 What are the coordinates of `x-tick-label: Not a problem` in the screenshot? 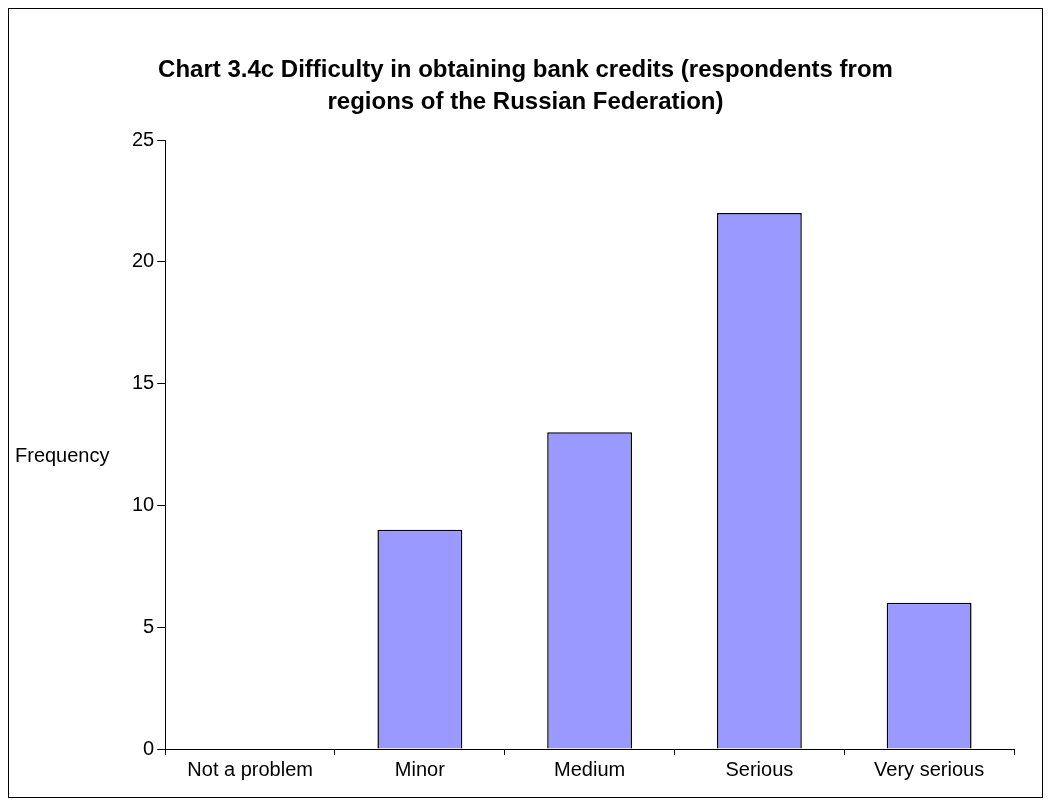 It's located at (250, 768).